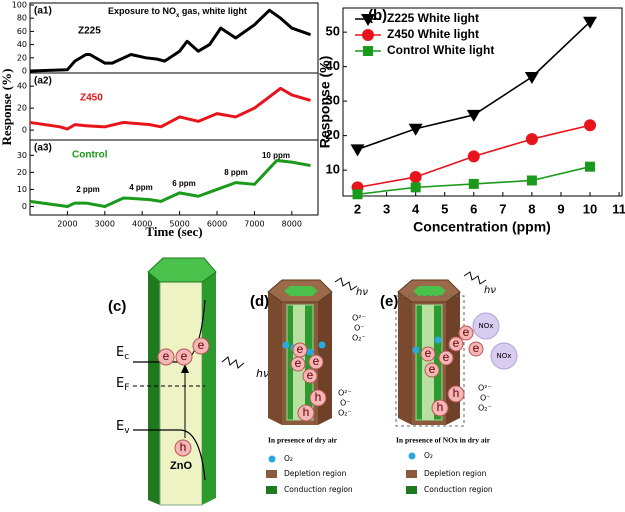  What do you see at coordinates (288, 458) in the screenshot?
I see `legend-item: O₂` at bounding box center [288, 458].